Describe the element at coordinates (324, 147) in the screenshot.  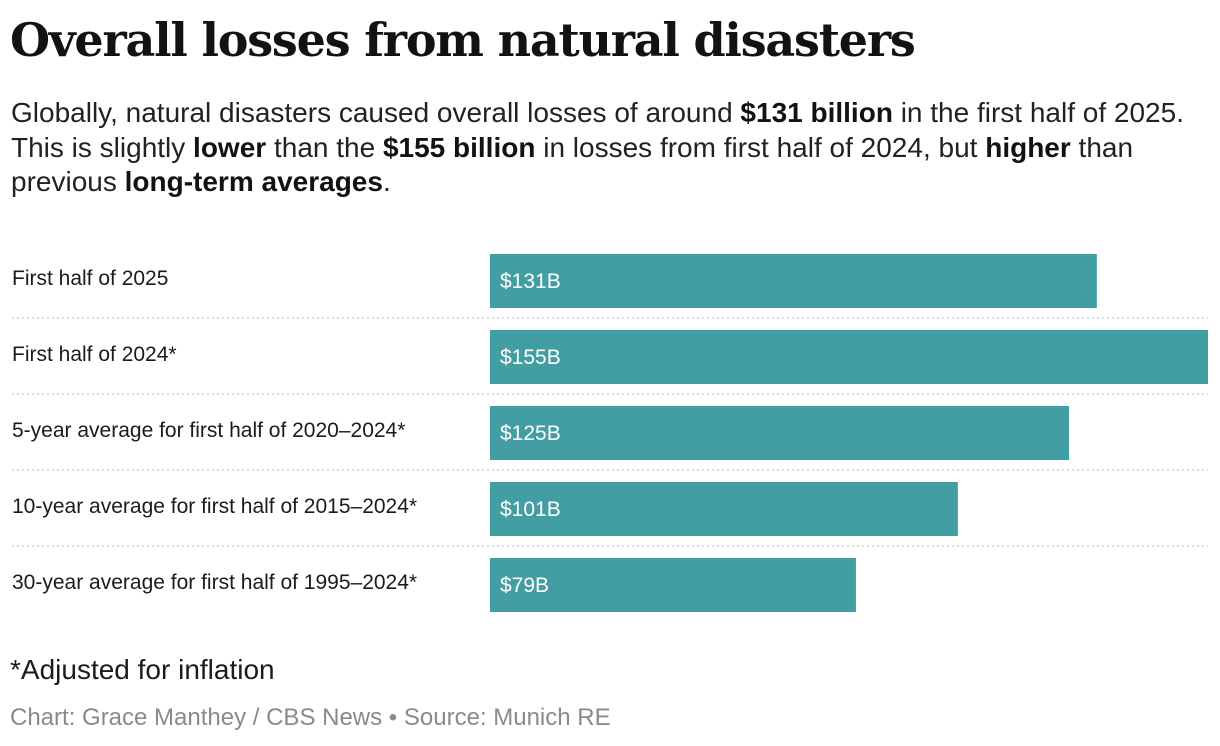
I see `subtitle-text: than the` at that location.